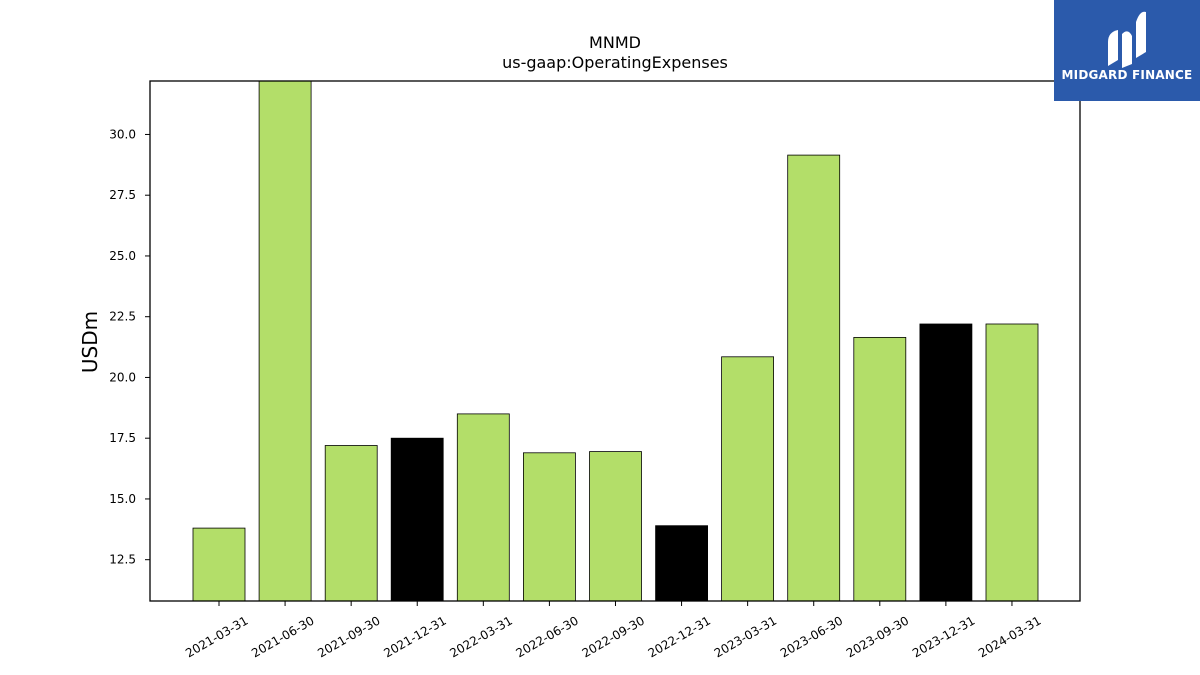  I want to click on x-tick-label: 2021-09-30, so click(348, 636).